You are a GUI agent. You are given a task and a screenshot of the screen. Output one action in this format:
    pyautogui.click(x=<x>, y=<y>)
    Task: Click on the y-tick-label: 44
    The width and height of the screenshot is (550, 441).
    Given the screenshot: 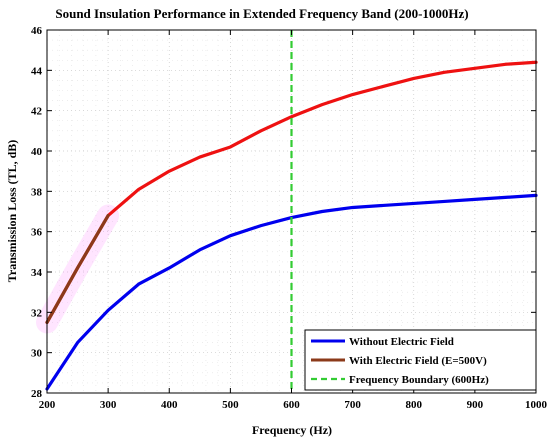 What is the action you would take?
    pyautogui.click(x=37, y=71)
    